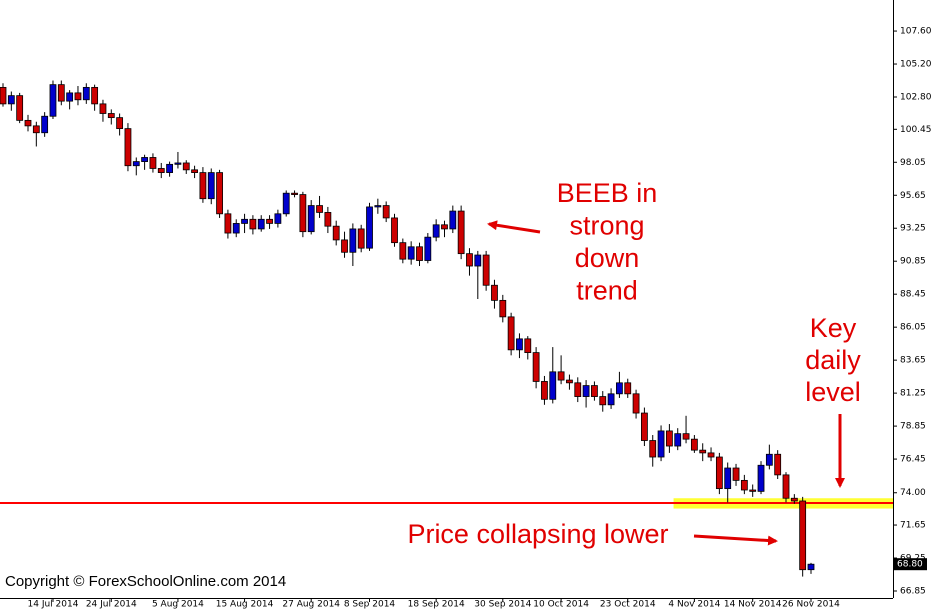 The image size is (939, 609). I want to click on annotation-text: daily, so click(833, 360).